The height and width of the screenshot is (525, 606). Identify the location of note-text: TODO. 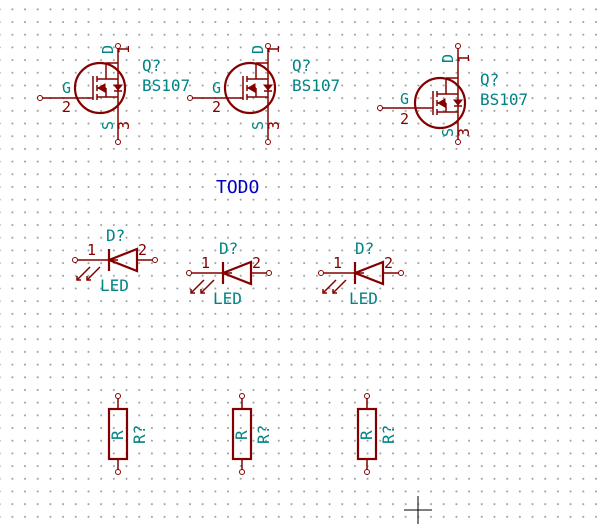
(237, 187).